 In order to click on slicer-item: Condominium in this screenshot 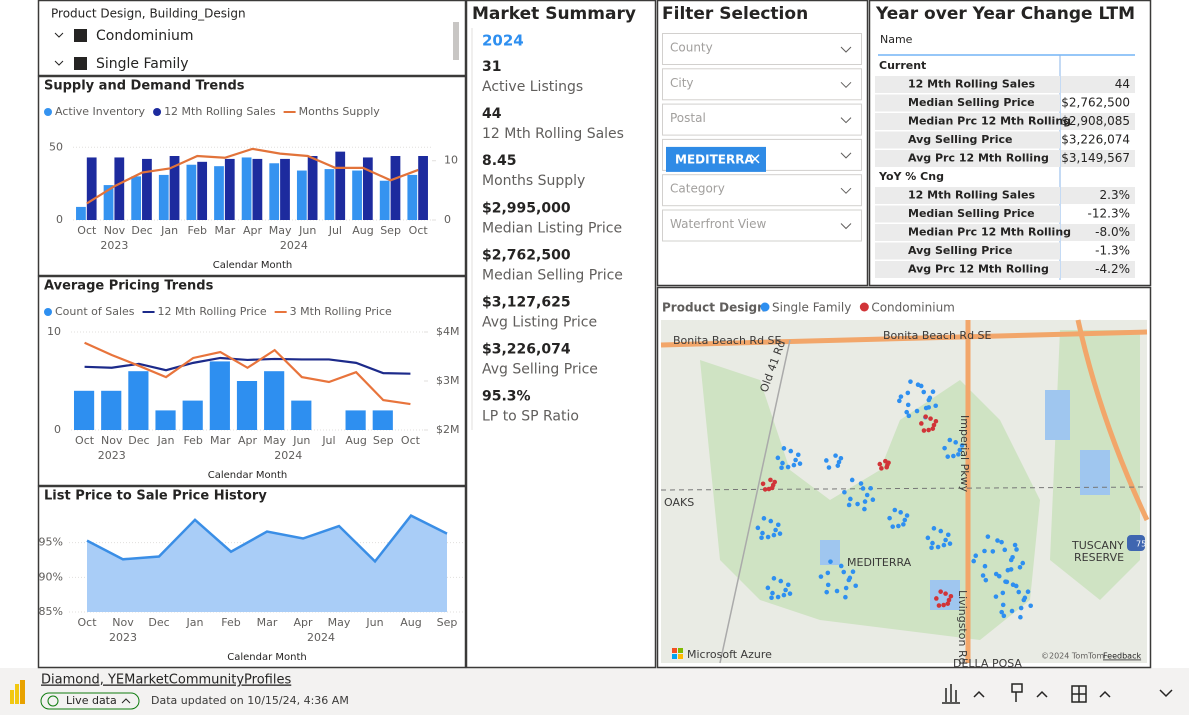, I will do `click(144, 36)`.